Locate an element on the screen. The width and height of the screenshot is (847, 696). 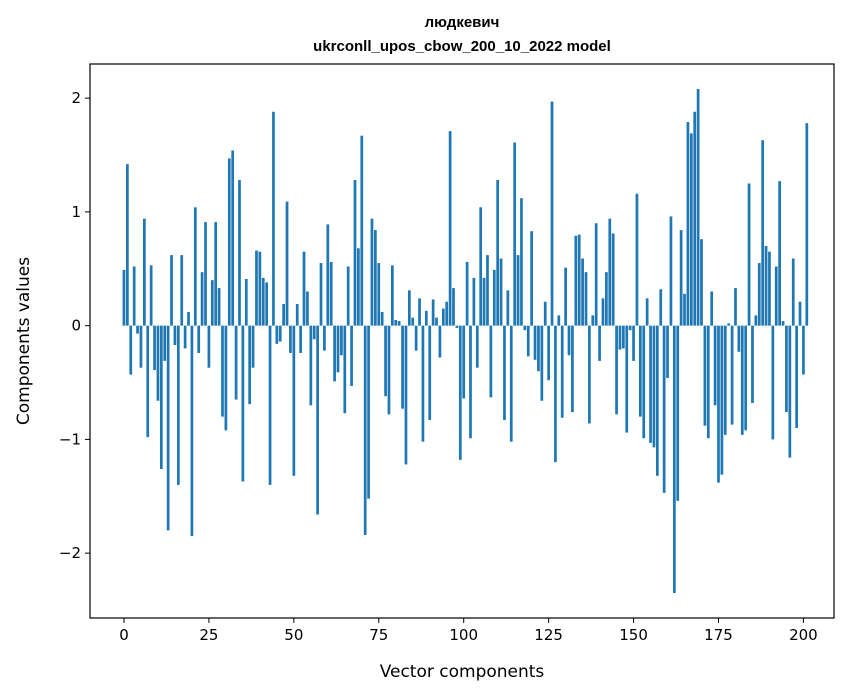
x-tick-label: 50 is located at coordinates (293, 635).